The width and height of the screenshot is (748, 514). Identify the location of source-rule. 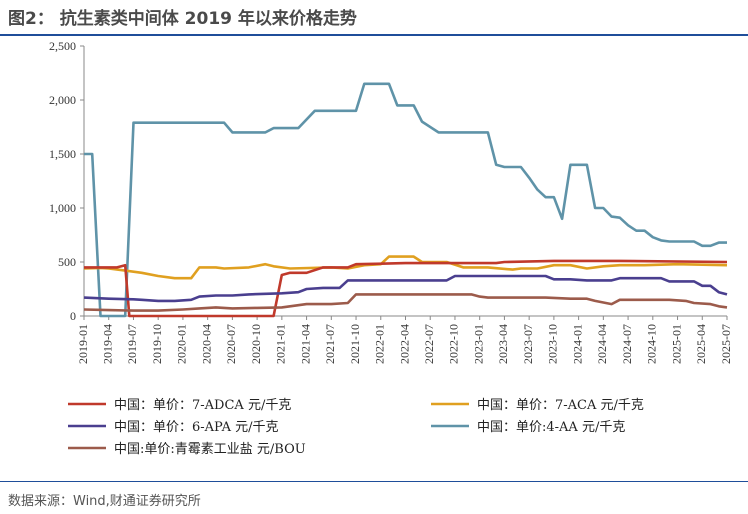
(374, 481).